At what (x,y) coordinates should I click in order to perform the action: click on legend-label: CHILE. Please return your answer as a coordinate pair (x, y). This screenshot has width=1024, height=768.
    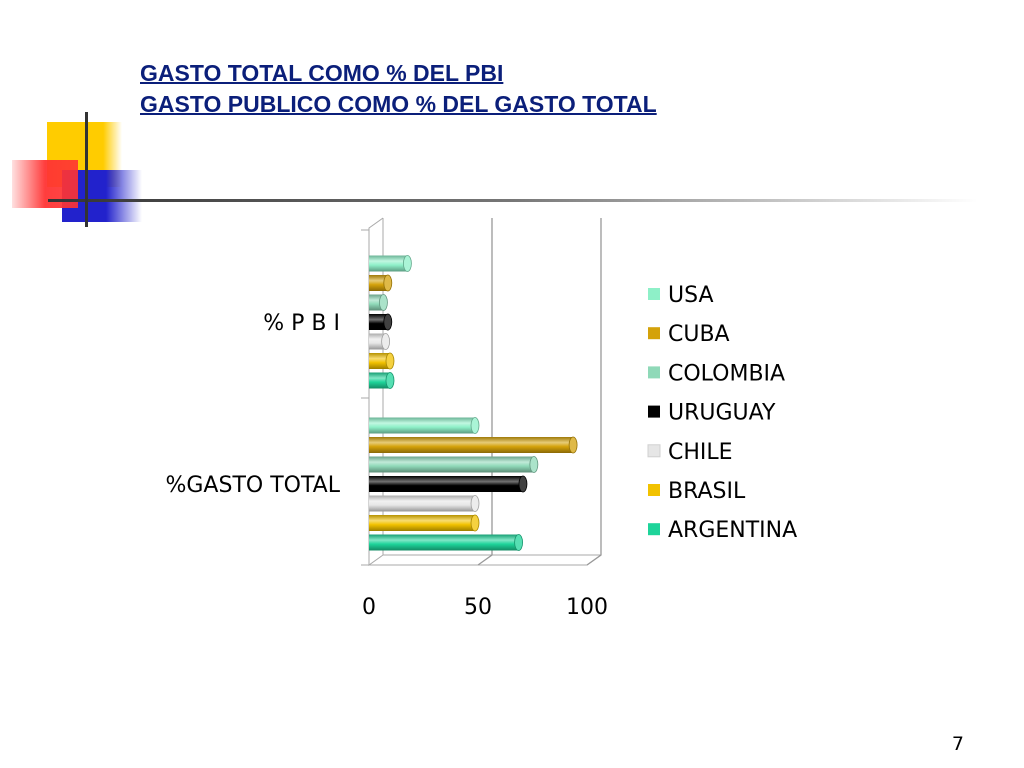
    Looking at the image, I should click on (700, 452).